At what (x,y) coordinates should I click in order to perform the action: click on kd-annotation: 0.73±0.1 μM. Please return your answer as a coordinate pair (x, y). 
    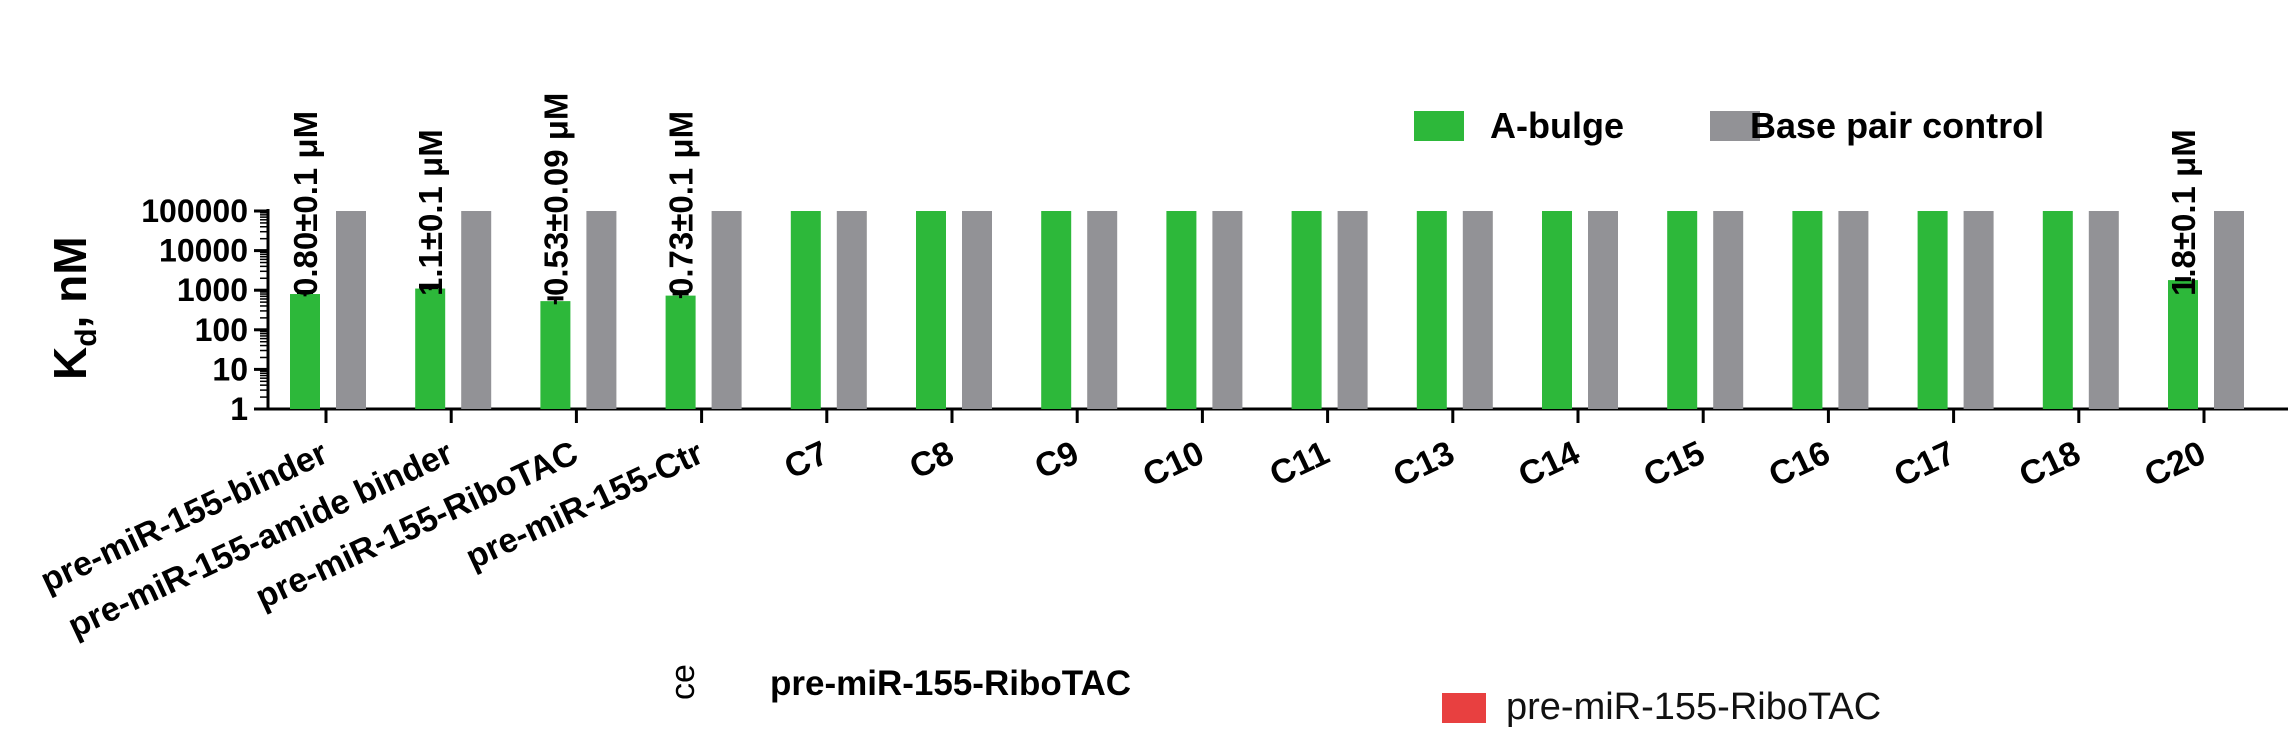
    Looking at the image, I should click on (681, 203).